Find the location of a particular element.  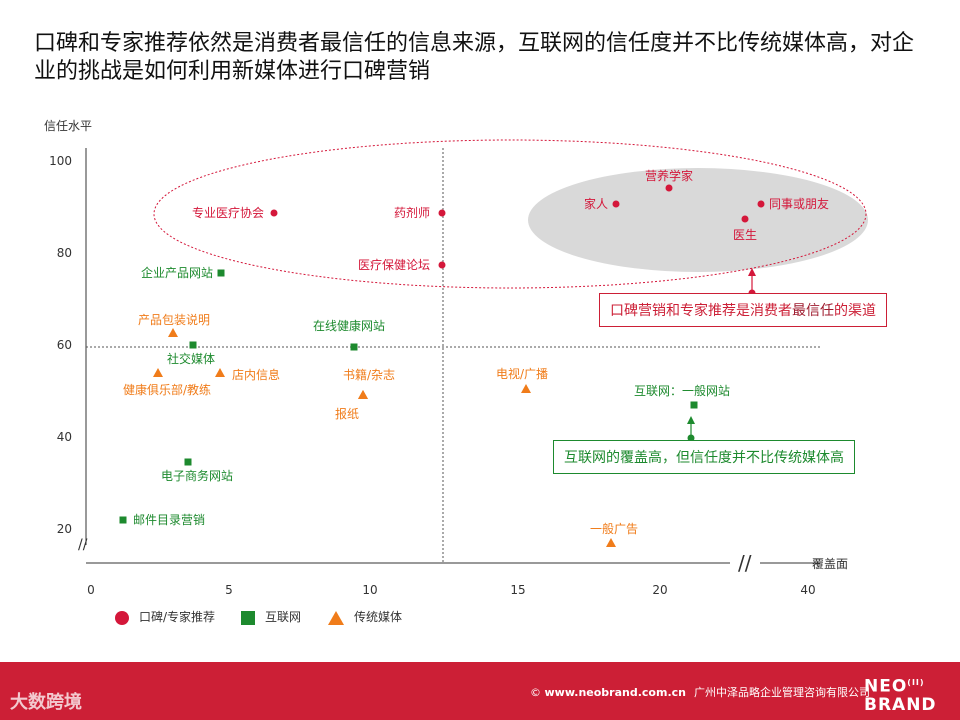

callout-wom-text-b: 的渠道 is located at coordinates (855, 311).